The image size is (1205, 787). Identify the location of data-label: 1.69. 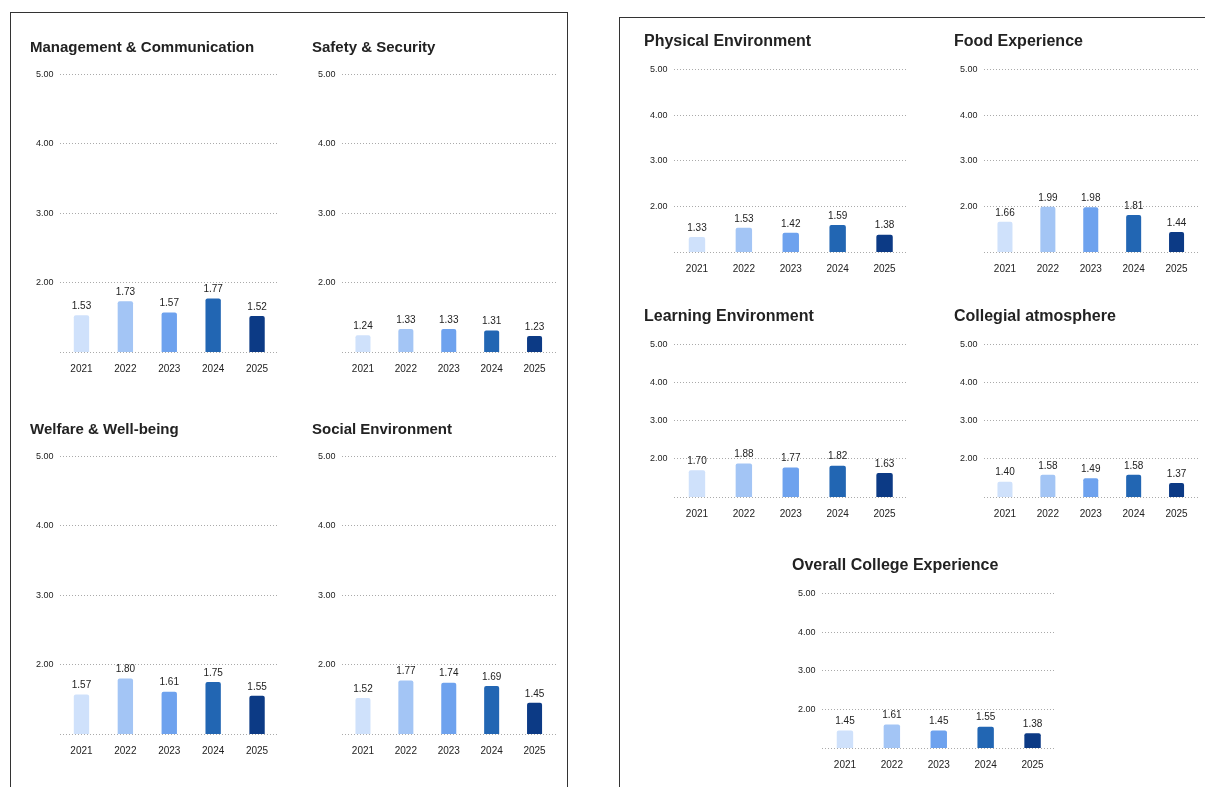
(491, 676).